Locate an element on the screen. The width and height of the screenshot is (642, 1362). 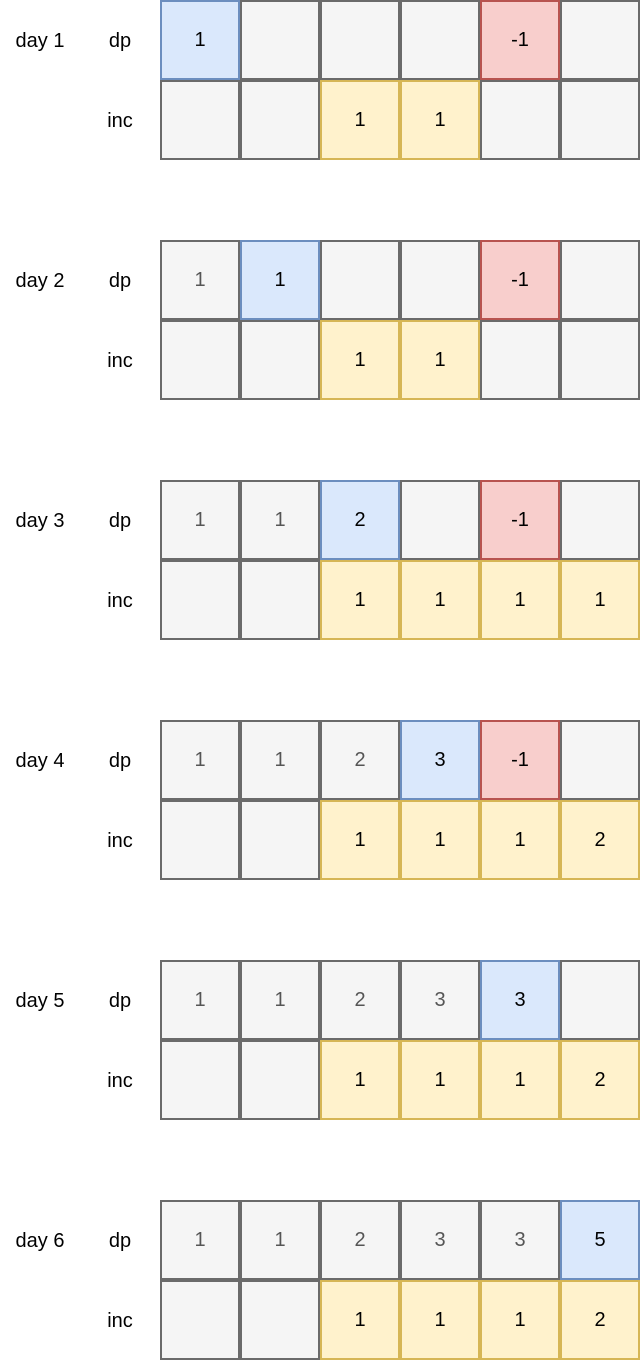
day-panel: day 5 dp 1 1 2 3 3 inc 1 1 1 2 is located at coordinates (321, 1041).